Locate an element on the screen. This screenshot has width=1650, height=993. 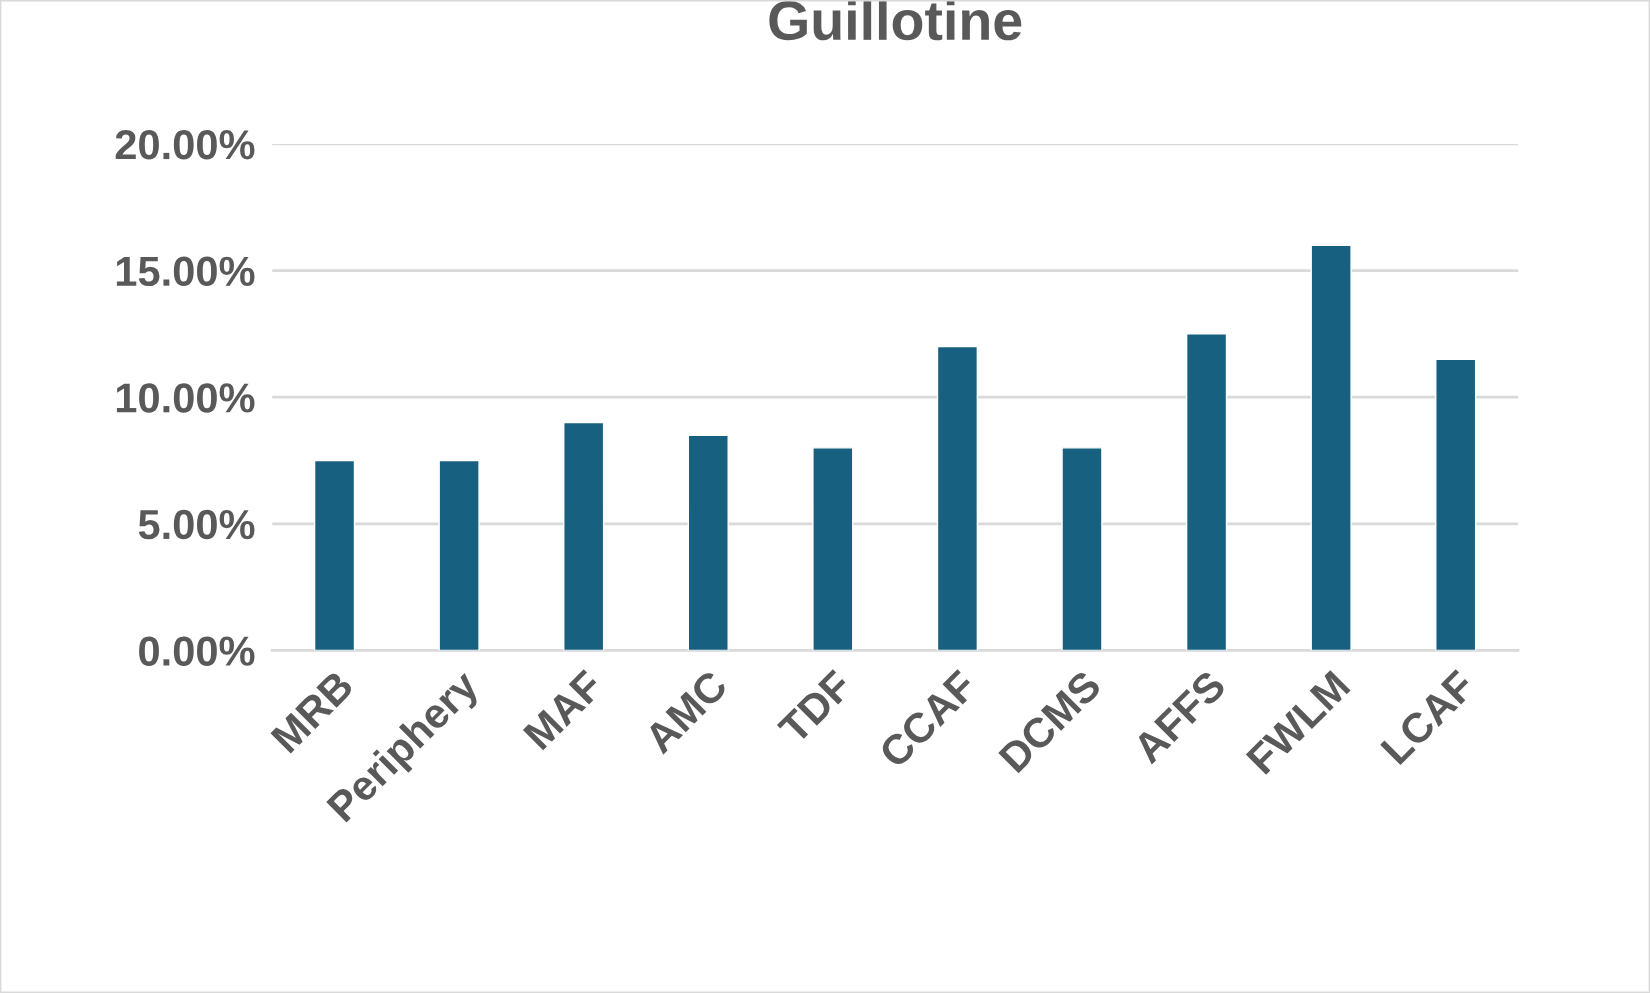
chart-title: Guillotine is located at coordinates (895, 20).